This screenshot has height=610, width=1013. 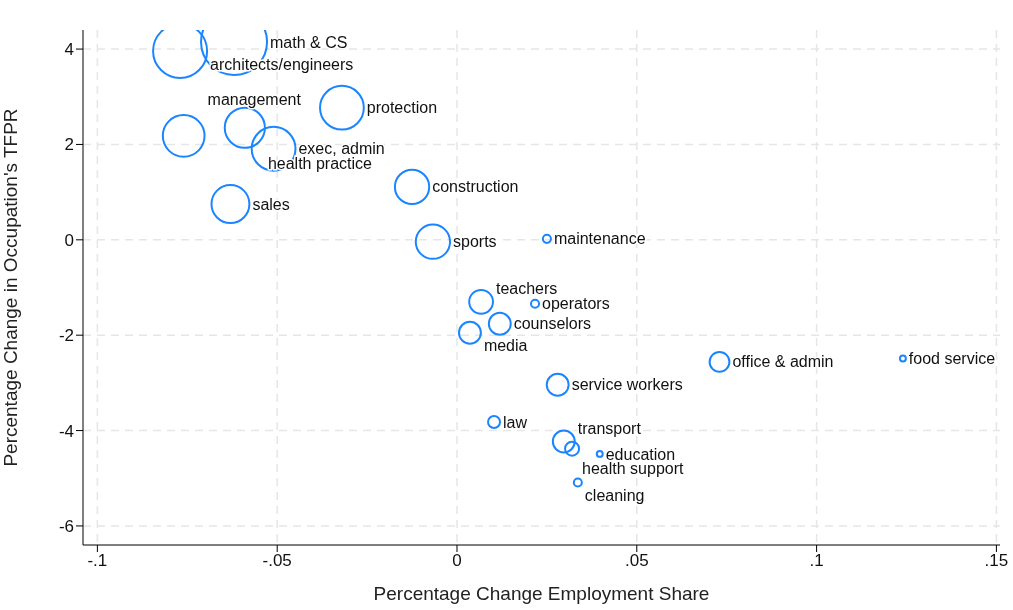 What do you see at coordinates (816, 561) in the screenshot?
I see `x-tick-label: .1` at bounding box center [816, 561].